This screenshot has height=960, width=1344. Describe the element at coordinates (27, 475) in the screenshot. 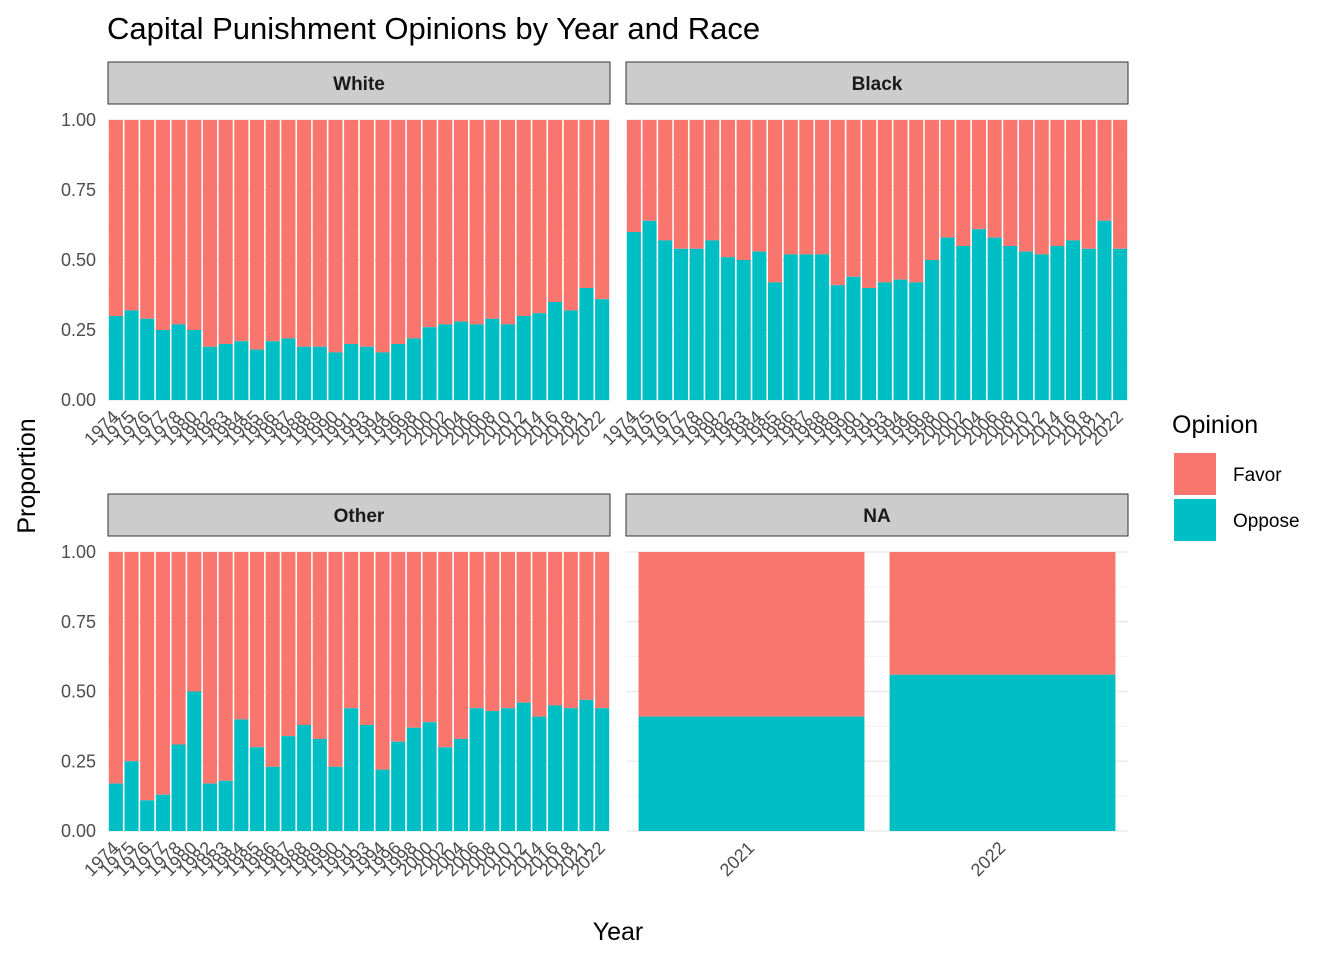

I see `y-axis-title: Proportion` at that location.